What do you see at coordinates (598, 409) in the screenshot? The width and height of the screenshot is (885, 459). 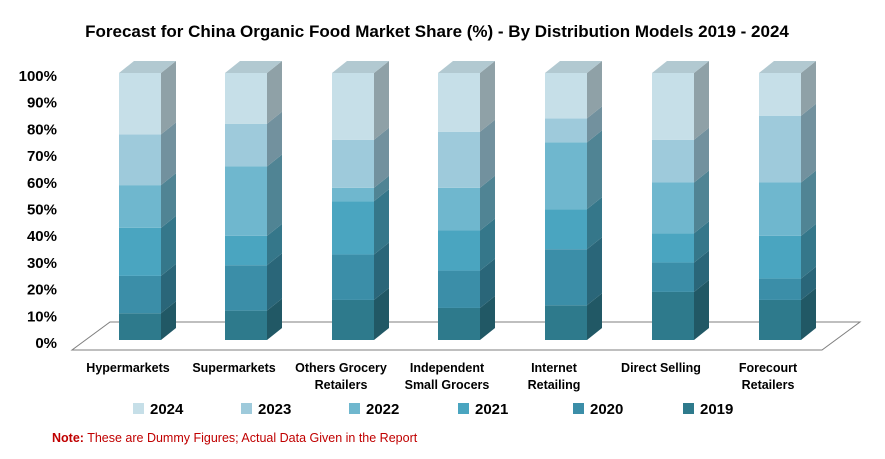 I see `legend-item: 2020` at bounding box center [598, 409].